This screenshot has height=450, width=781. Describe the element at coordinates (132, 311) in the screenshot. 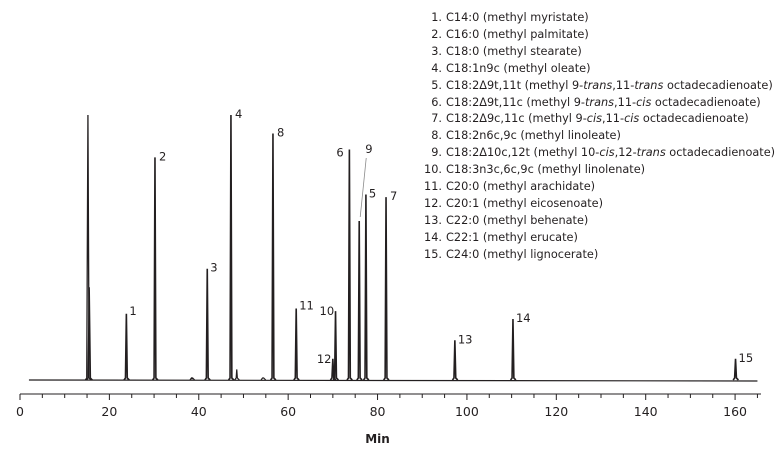

I see `peak-label-1: 1` at that location.